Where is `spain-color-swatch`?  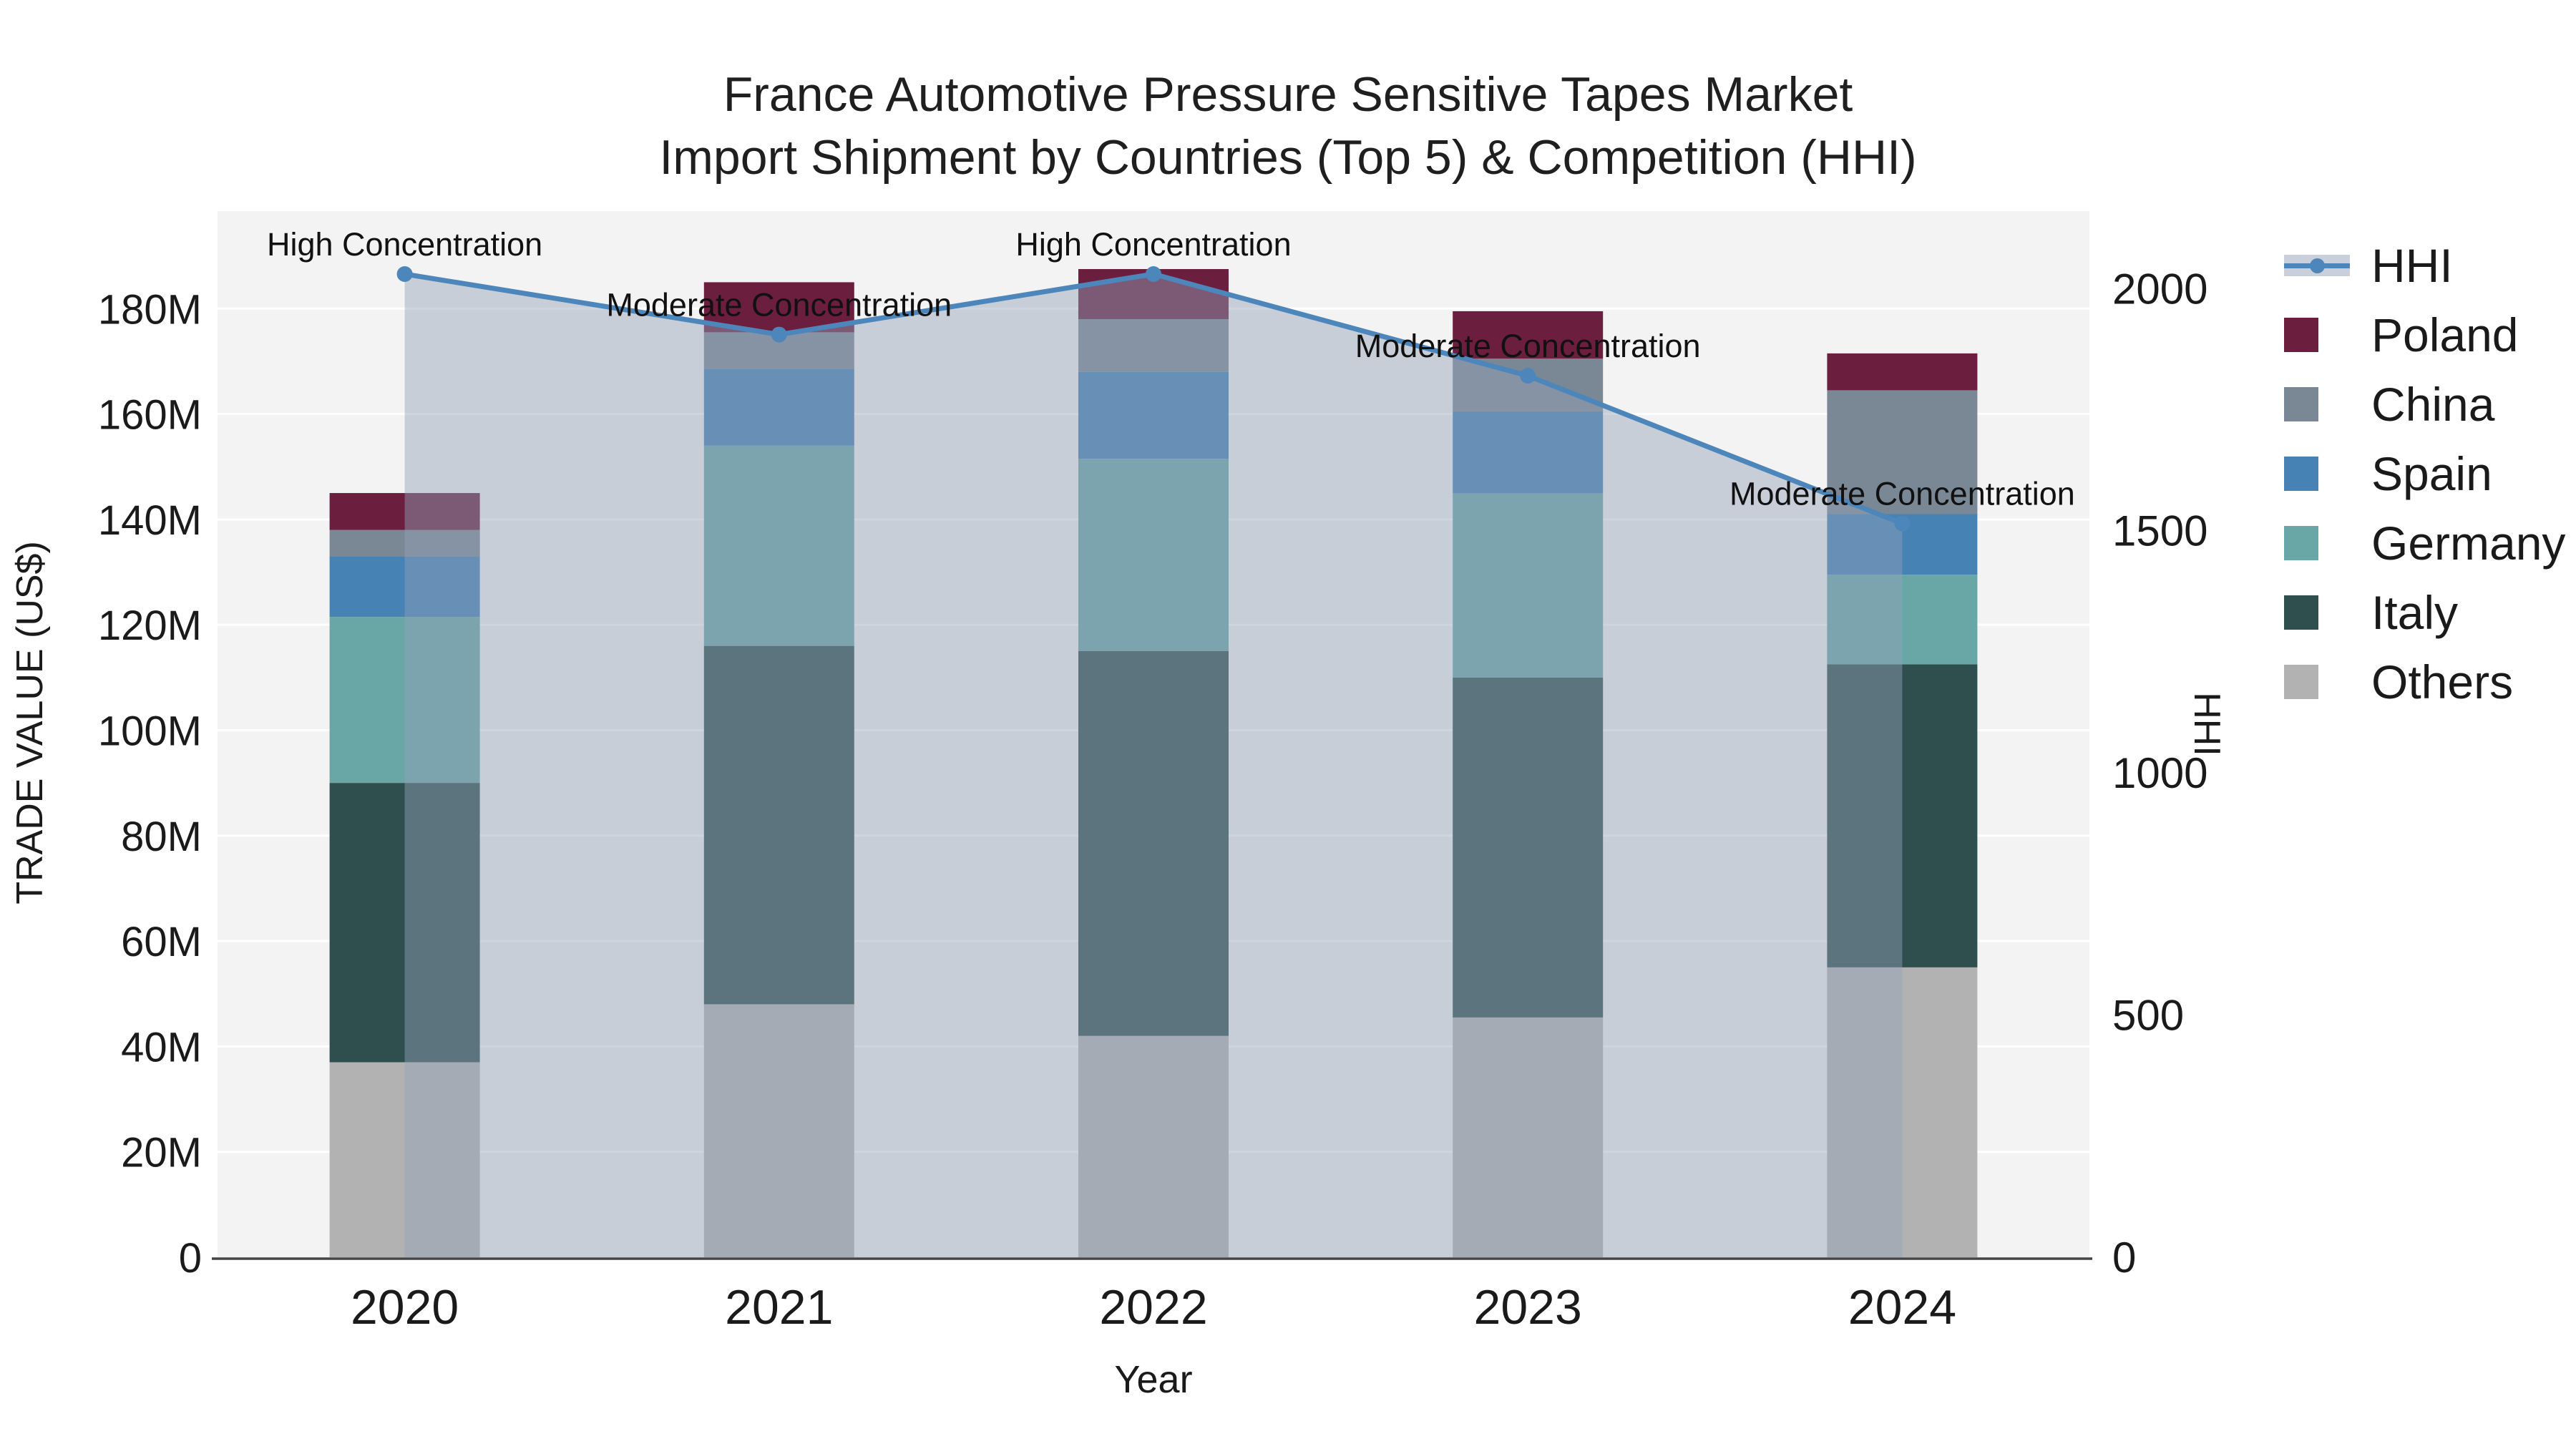
spain-color-swatch is located at coordinates (2301, 473).